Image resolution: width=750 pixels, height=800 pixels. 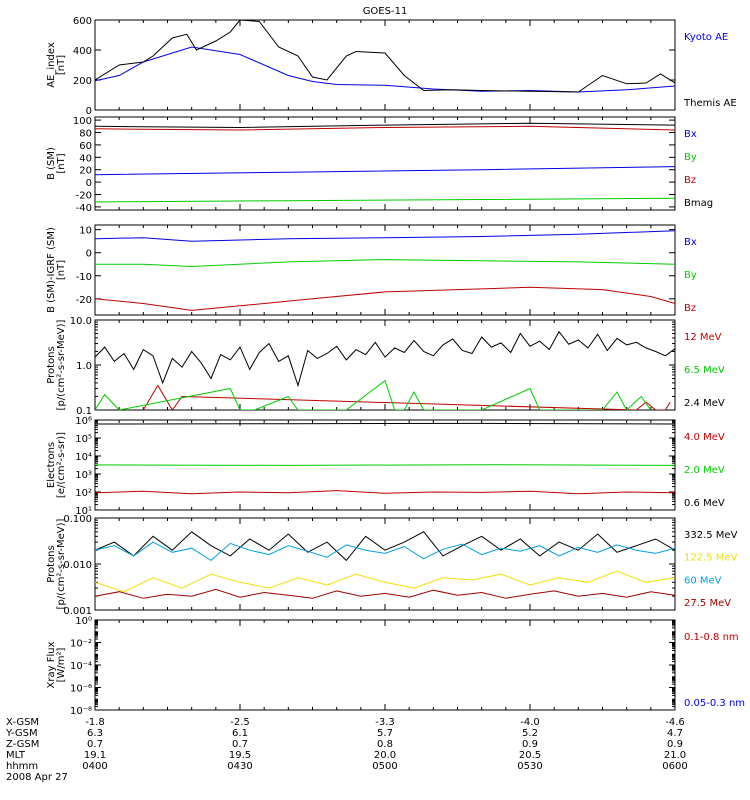 What do you see at coordinates (81, 711) in the screenshot?
I see `y-tick-label: 10⁻⁸` at bounding box center [81, 711].